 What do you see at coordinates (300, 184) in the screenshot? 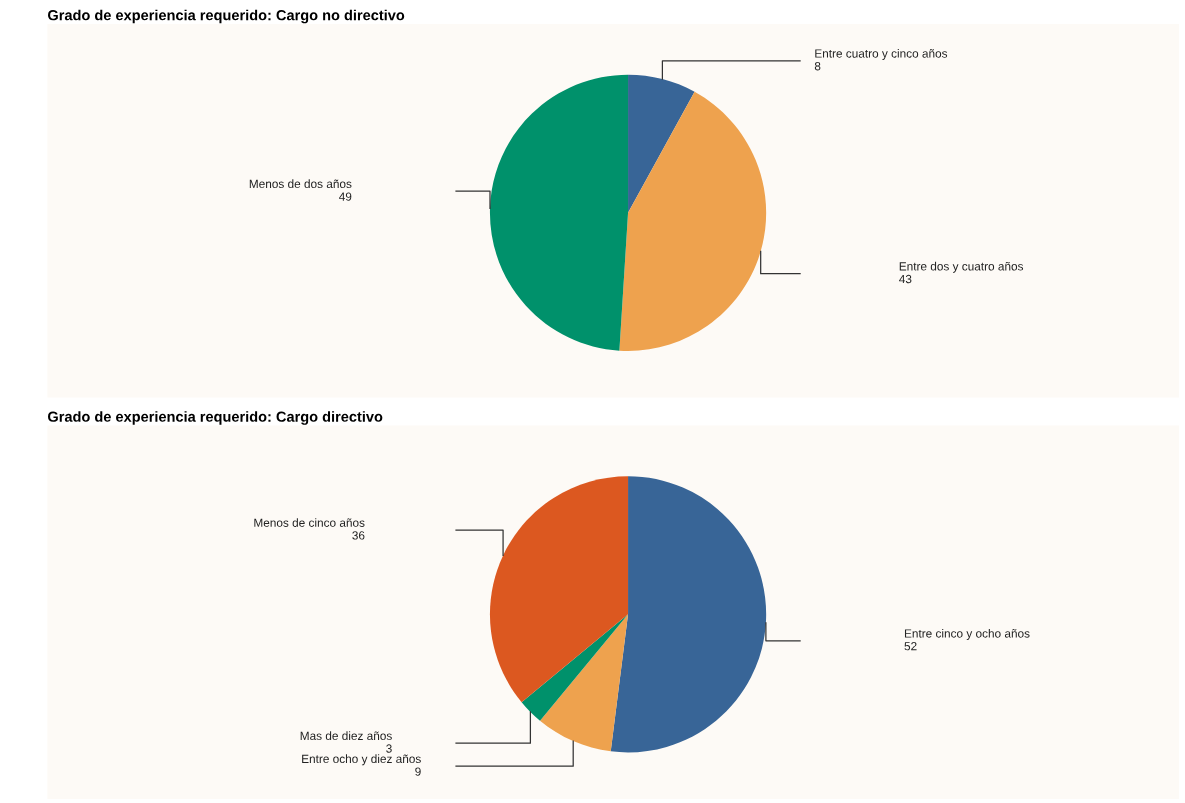
I see `slice-label: Menos de dos años` at bounding box center [300, 184].